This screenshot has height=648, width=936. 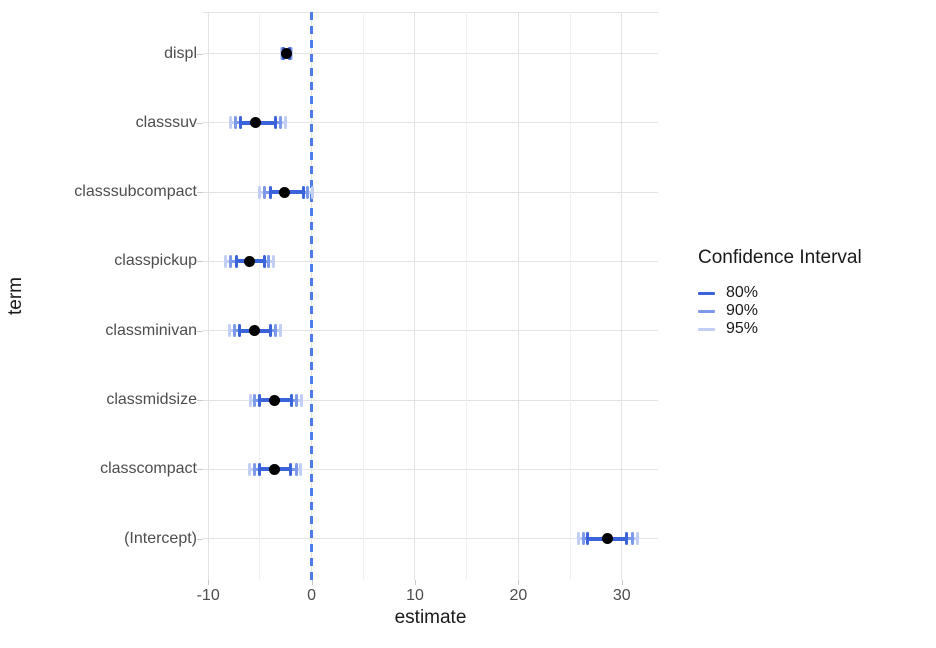 I want to click on y-category-label: classpickup, so click(x=155, y=261).